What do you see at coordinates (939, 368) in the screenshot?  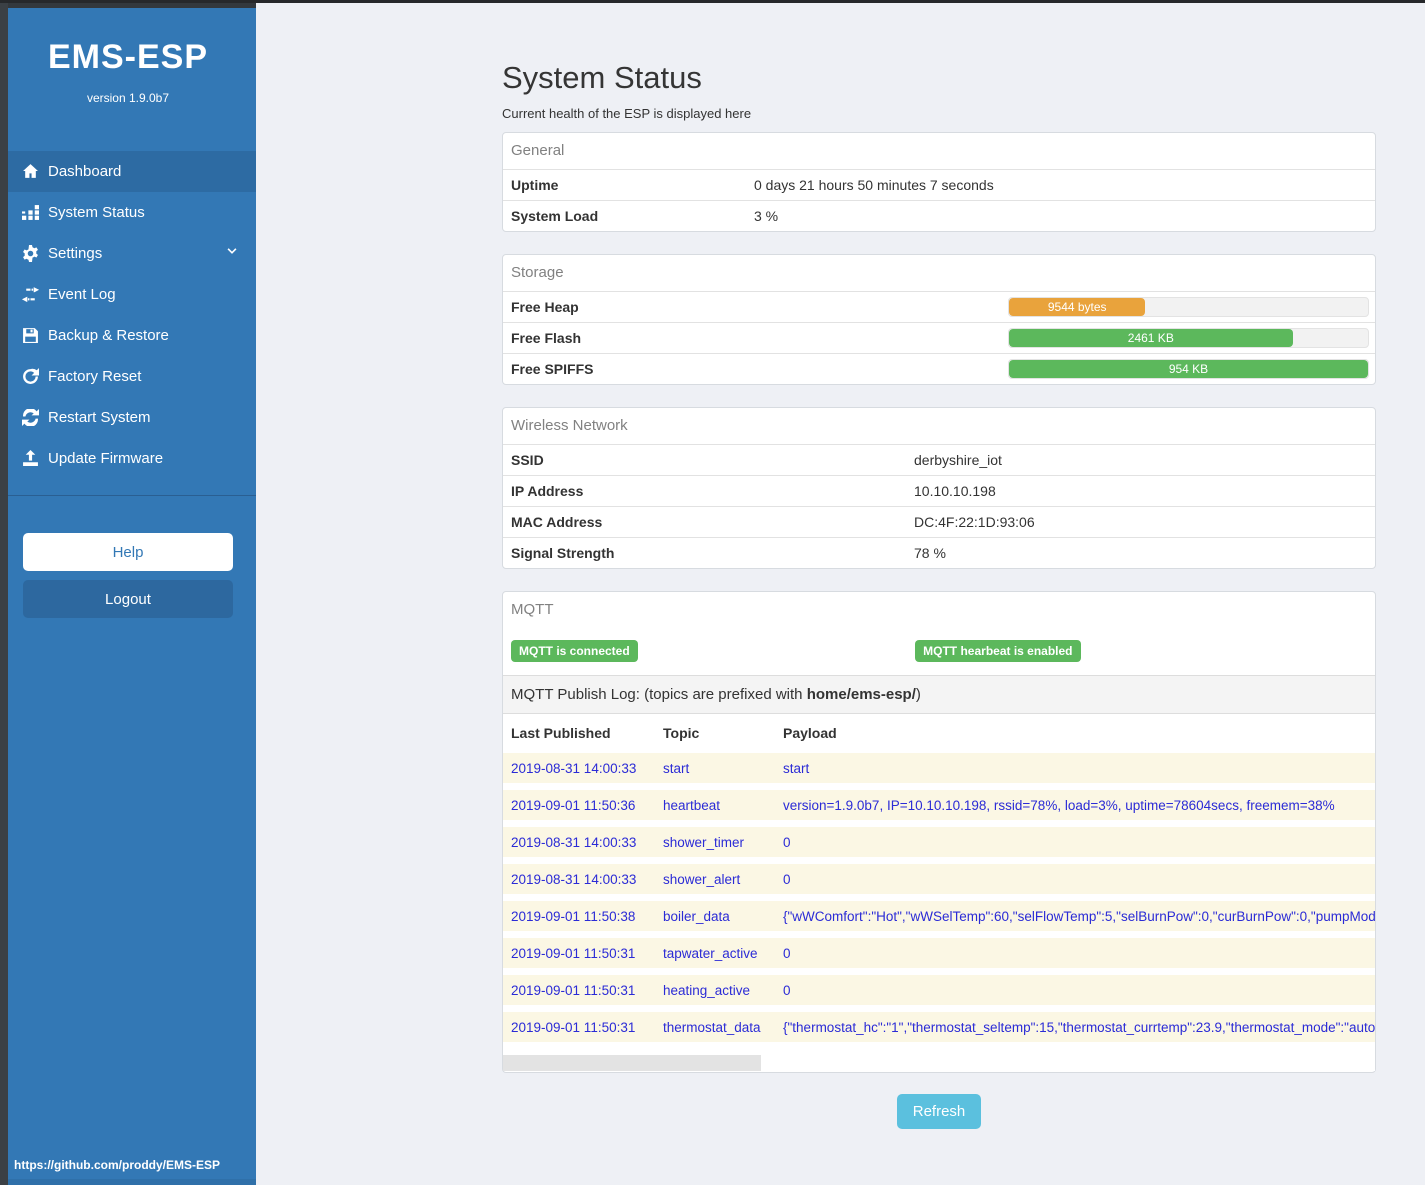 I see `free-spiffs-row: Free SPIFFS 954 KB` at bounding box center [939, 368].